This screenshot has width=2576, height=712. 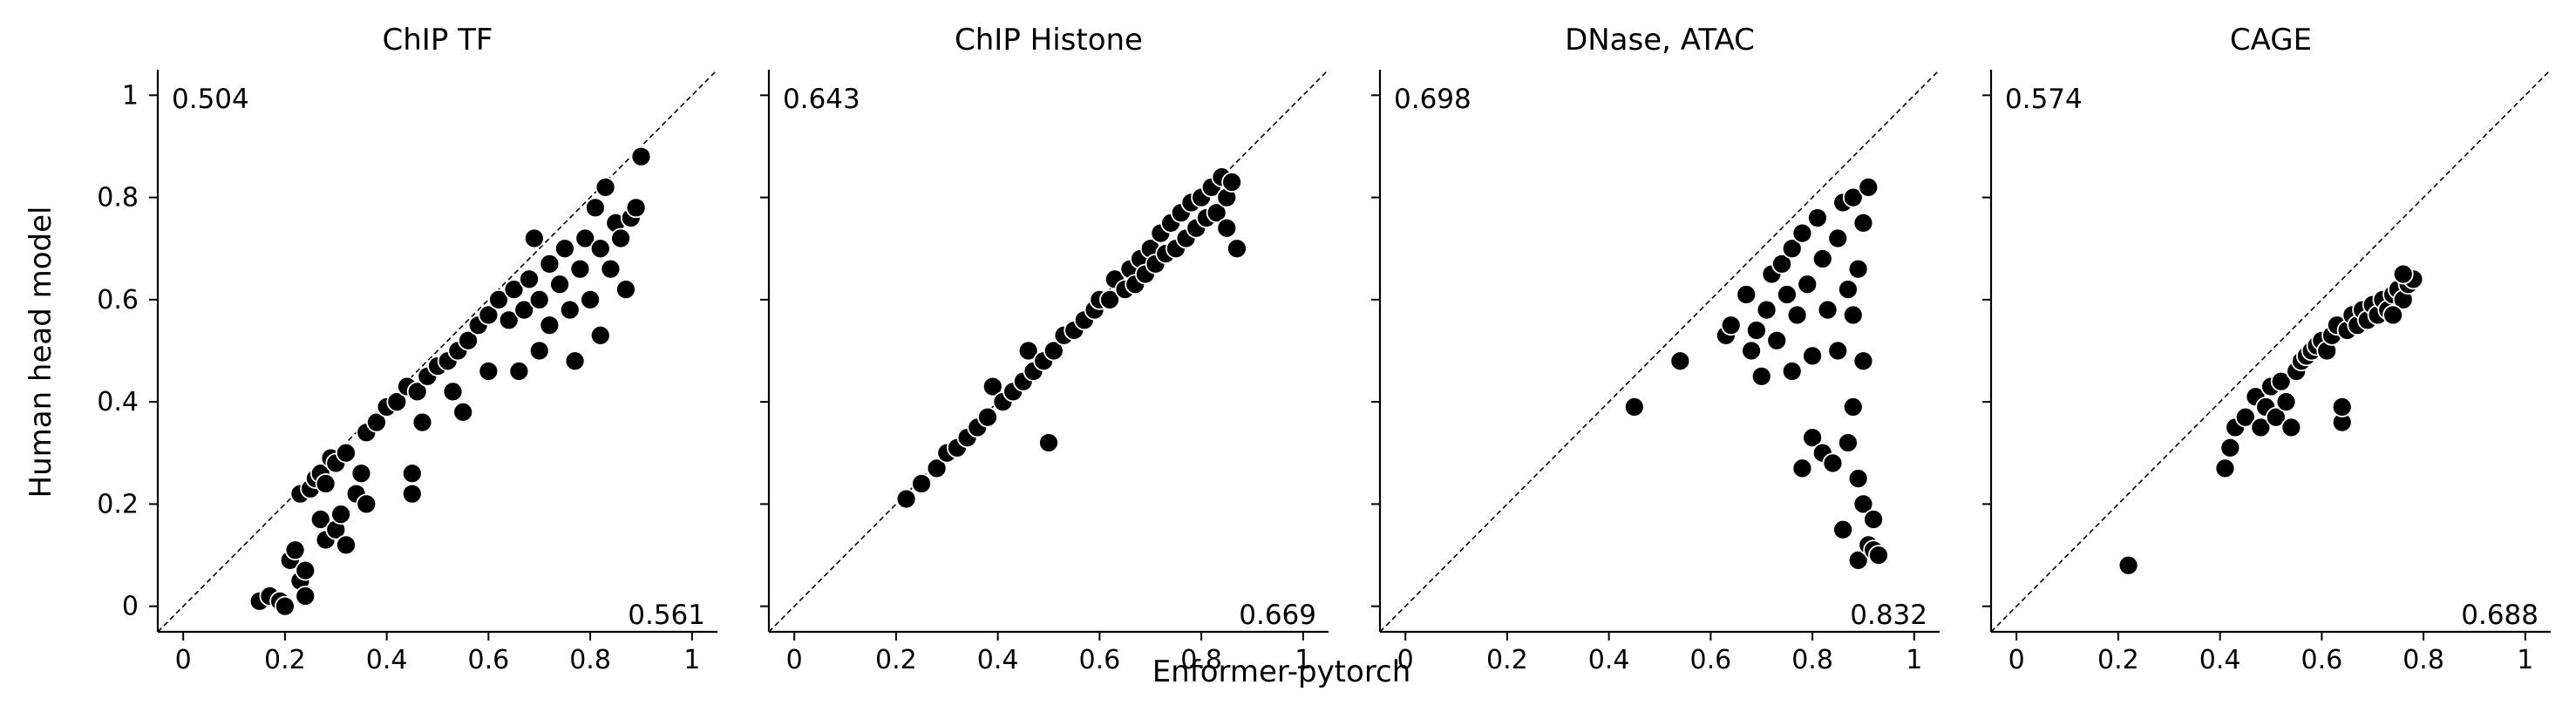 What do you see at coordinates (210, 99) in the screenshot?
I see `top-left-annotation: 0.504` at bounding box center [210, 99].